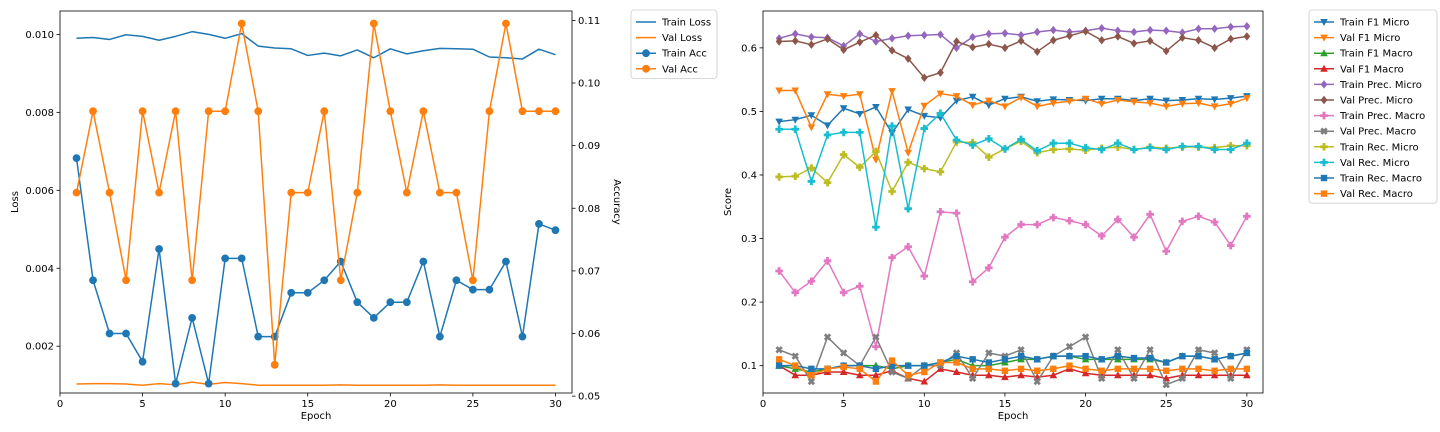 This screenshot has width=1440, height=432. I want to click on legend-swatch-marker-shape, so click(1324, 131).